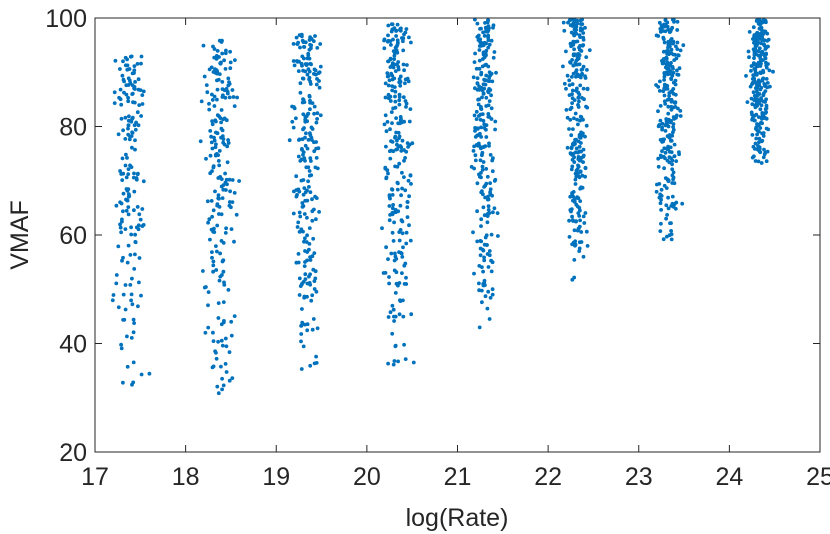  What do you see at coordinates (548, 477) in the screenshot?
I see `x-tick-label: 22` at bounding box center [548, 477].